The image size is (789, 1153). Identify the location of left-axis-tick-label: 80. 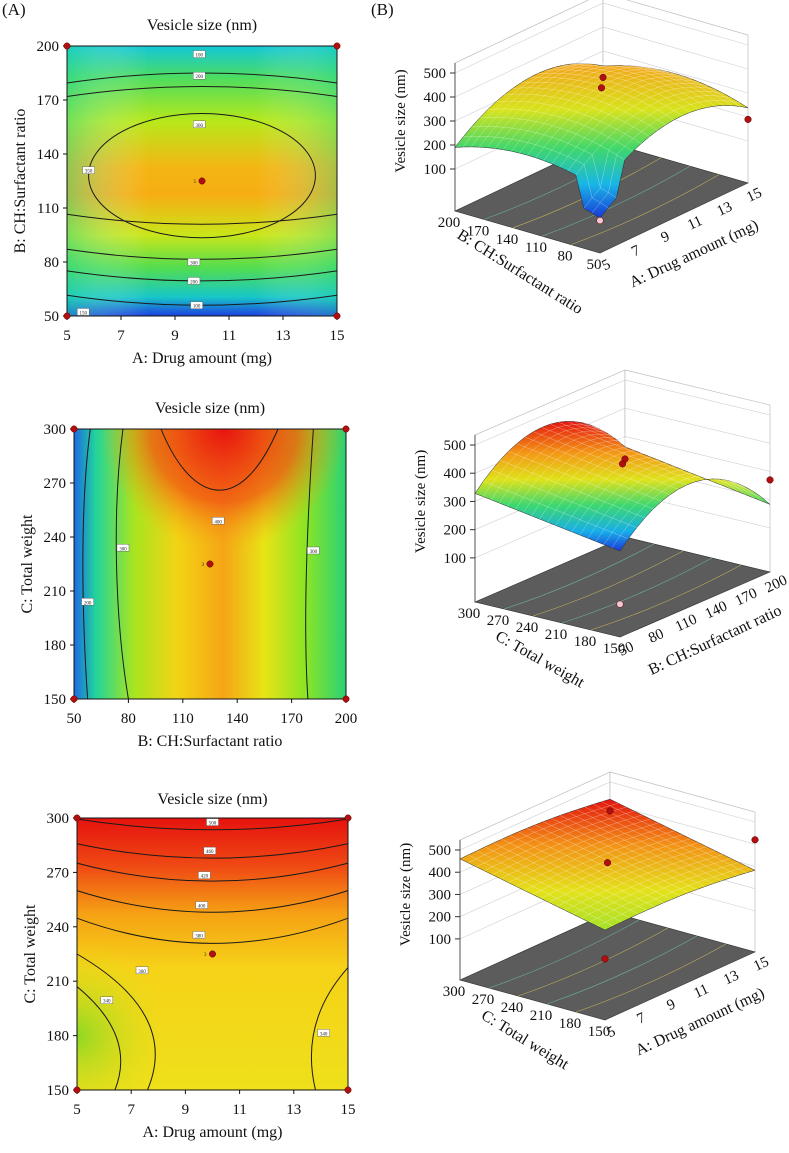
(565, 257).